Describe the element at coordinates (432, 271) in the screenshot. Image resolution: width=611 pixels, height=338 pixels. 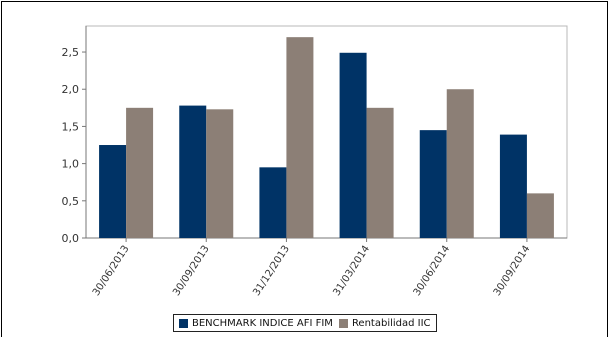
I see `x-tick-label: 30/06/2014` at that location.